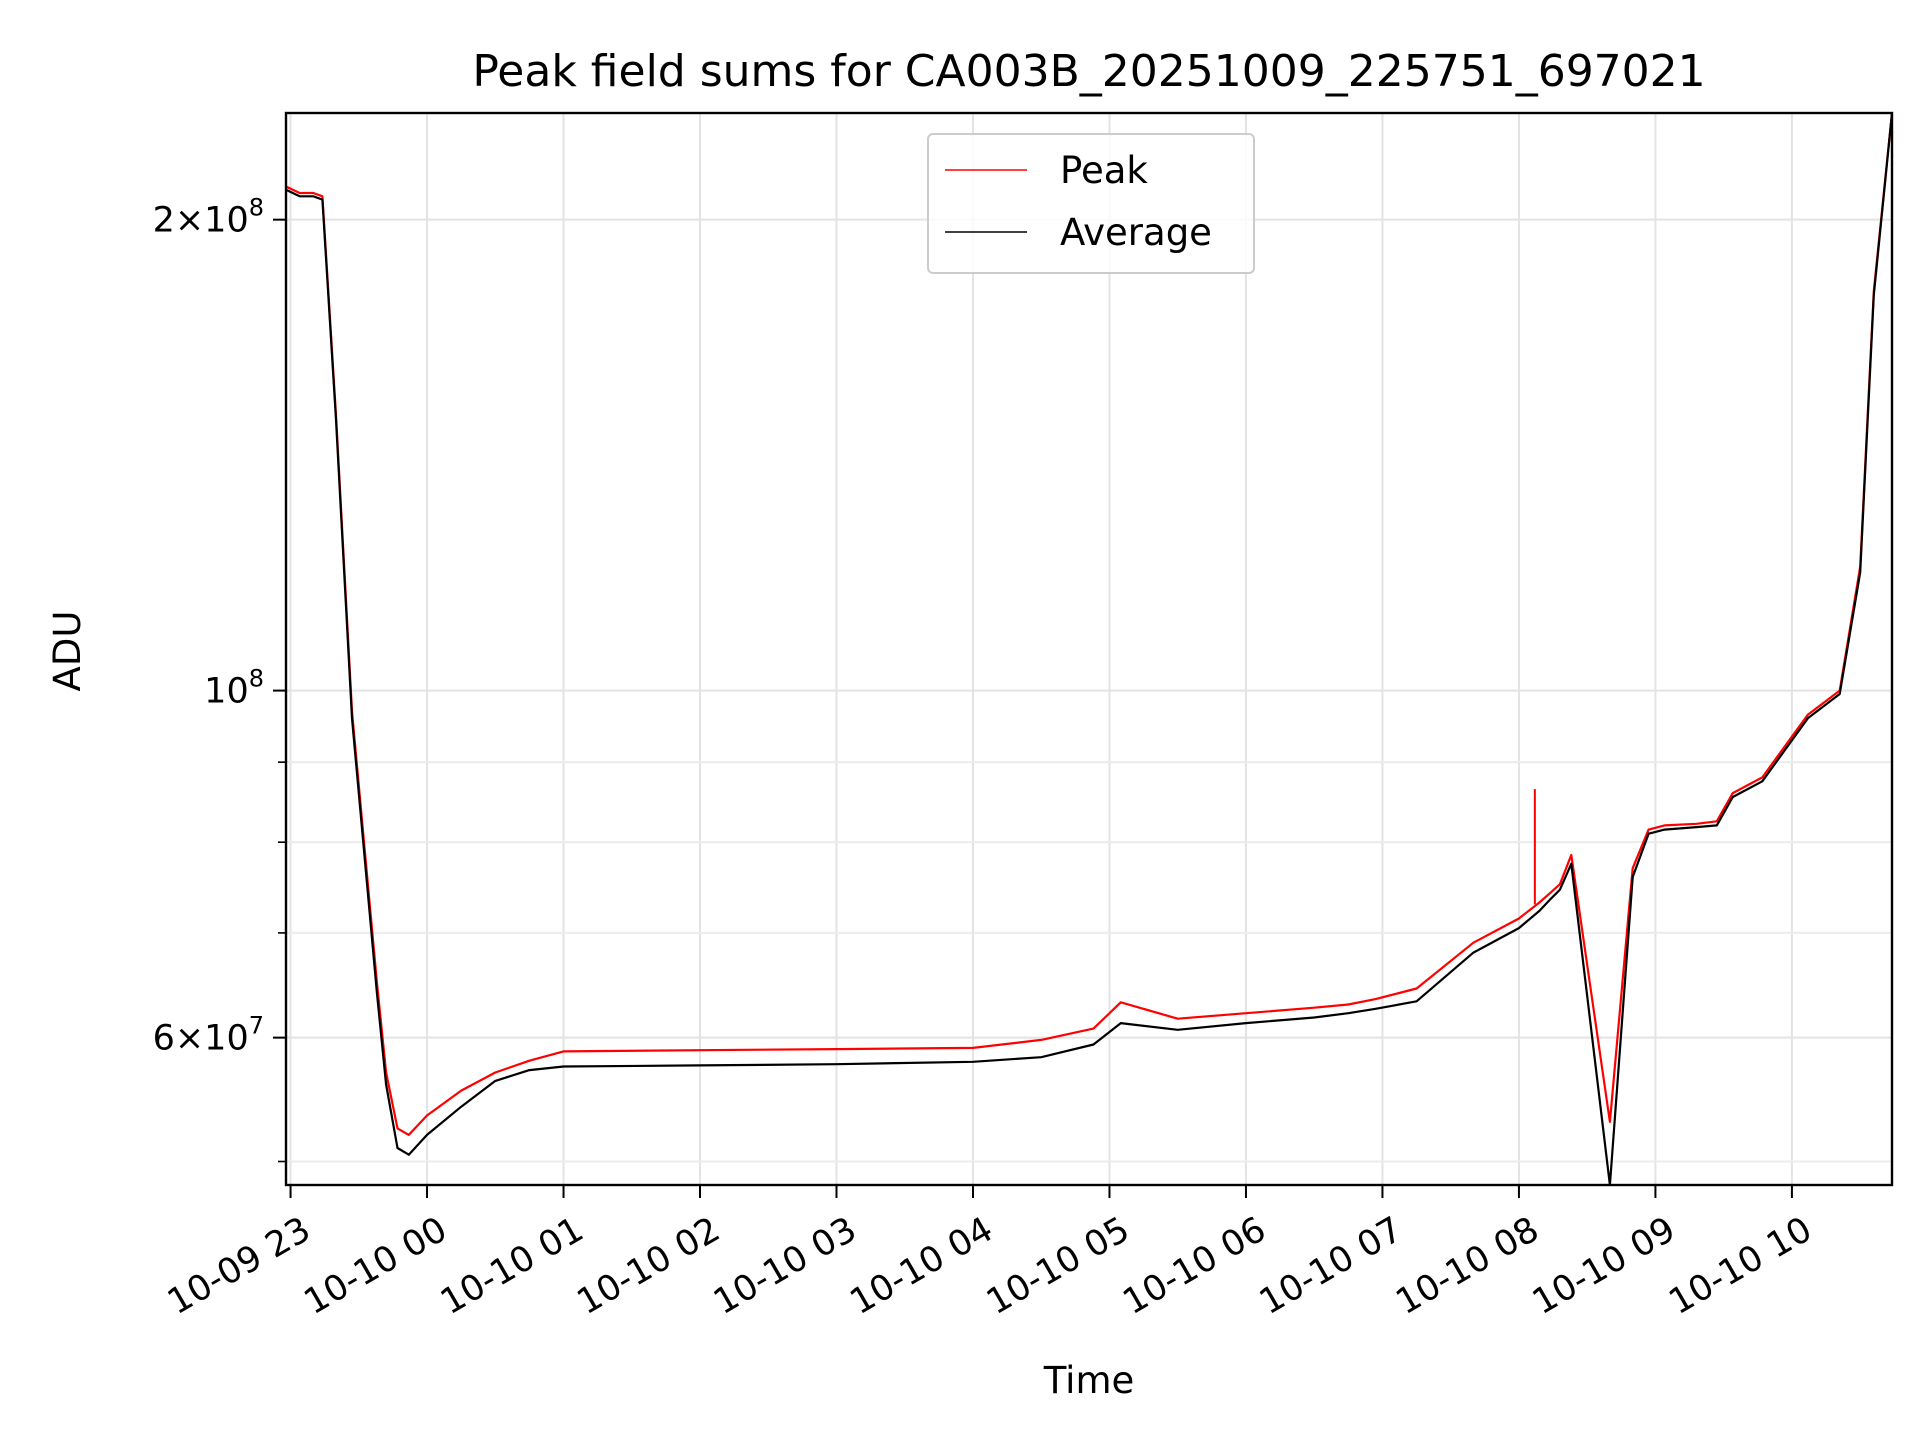 The width and height of the screenshot is (1920, 1440). Describe the element at coordinates (201, 221) in the screenshot. I see `y-tick-label-base: 2×10` at that location.